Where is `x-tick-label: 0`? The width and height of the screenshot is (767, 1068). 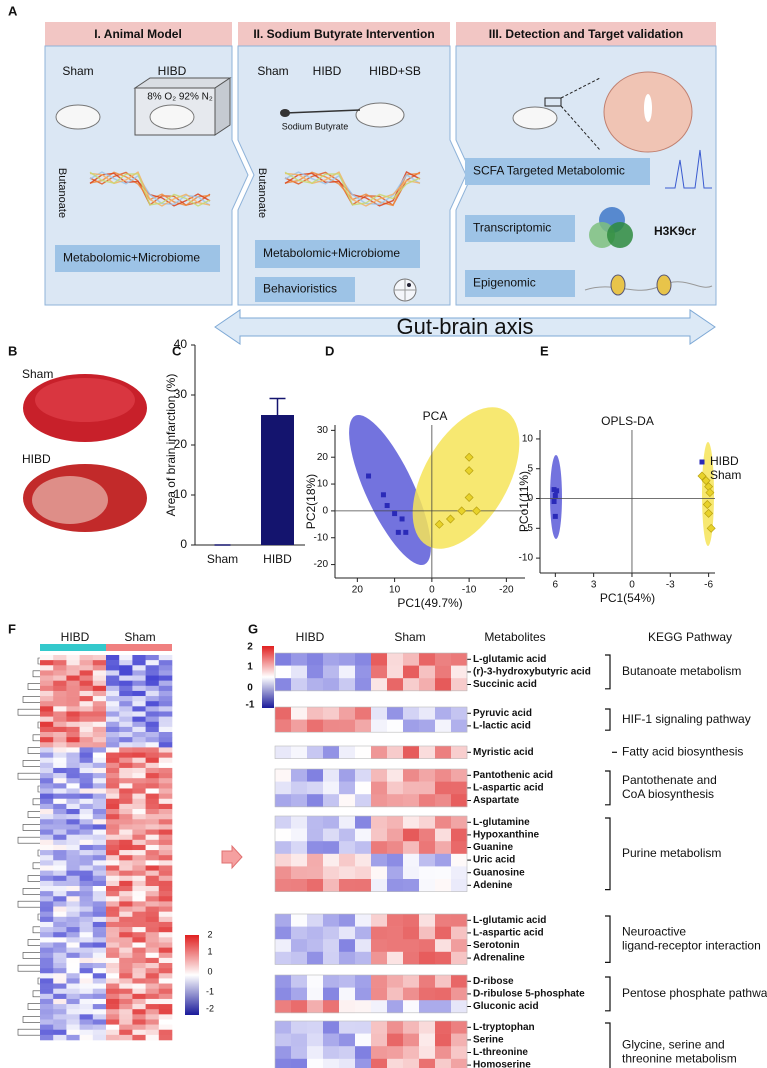 x-tick-label: 0 is located at coordinates (632, 585).